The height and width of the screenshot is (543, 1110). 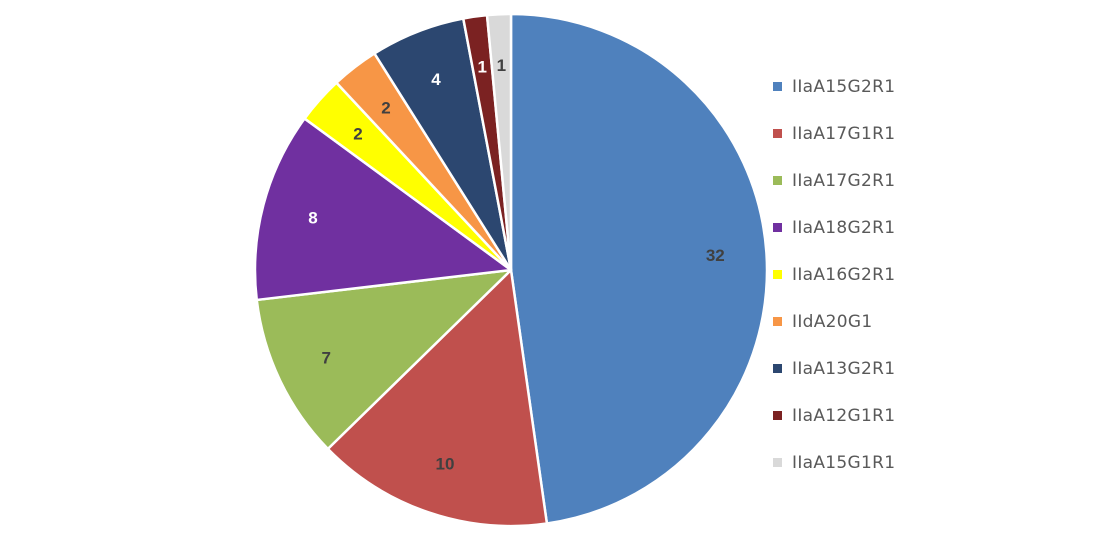 What do you see at coordinates (844, 415) in the screenshot?
I see `legend-label: IIaA12G1R1` at bounding box center [844, 415].